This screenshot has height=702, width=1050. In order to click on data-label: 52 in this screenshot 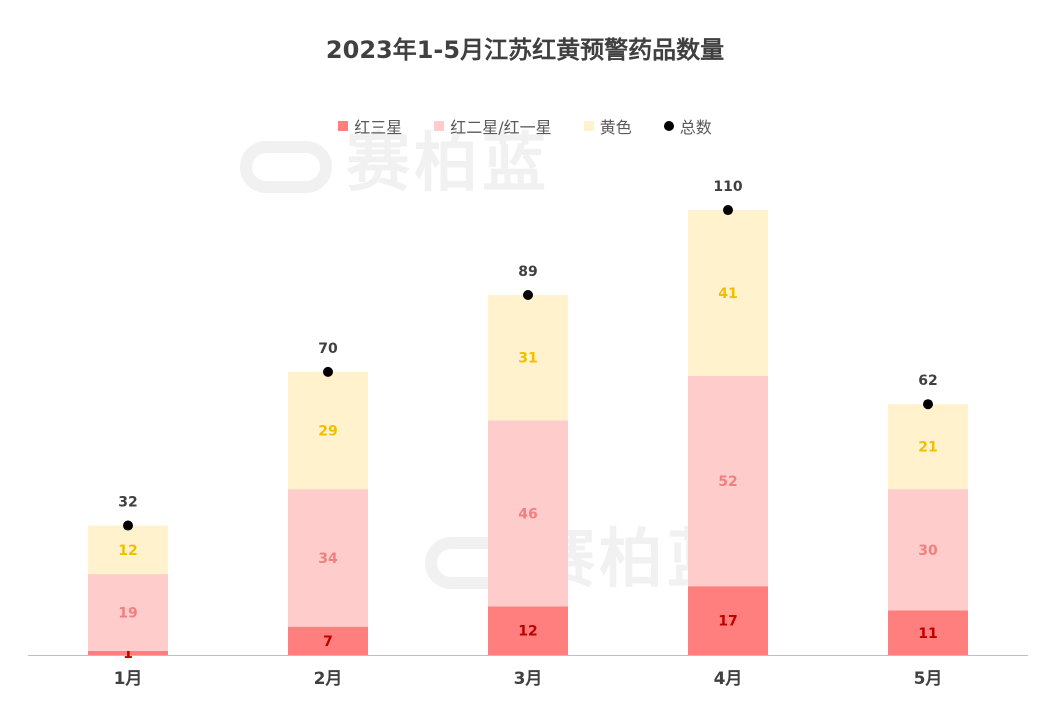, I will do `click(727, 482)`.